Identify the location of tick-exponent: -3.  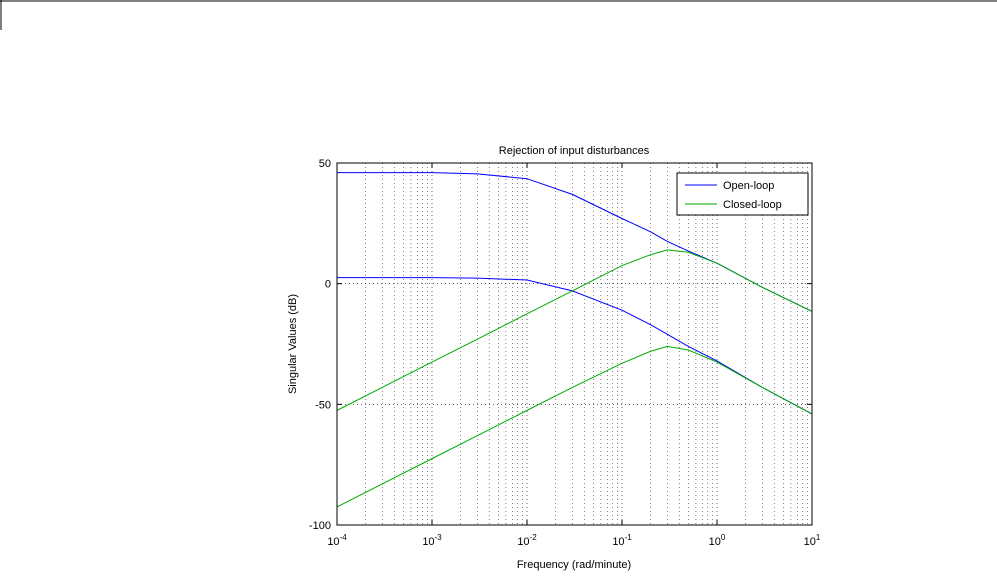
(439, 537).